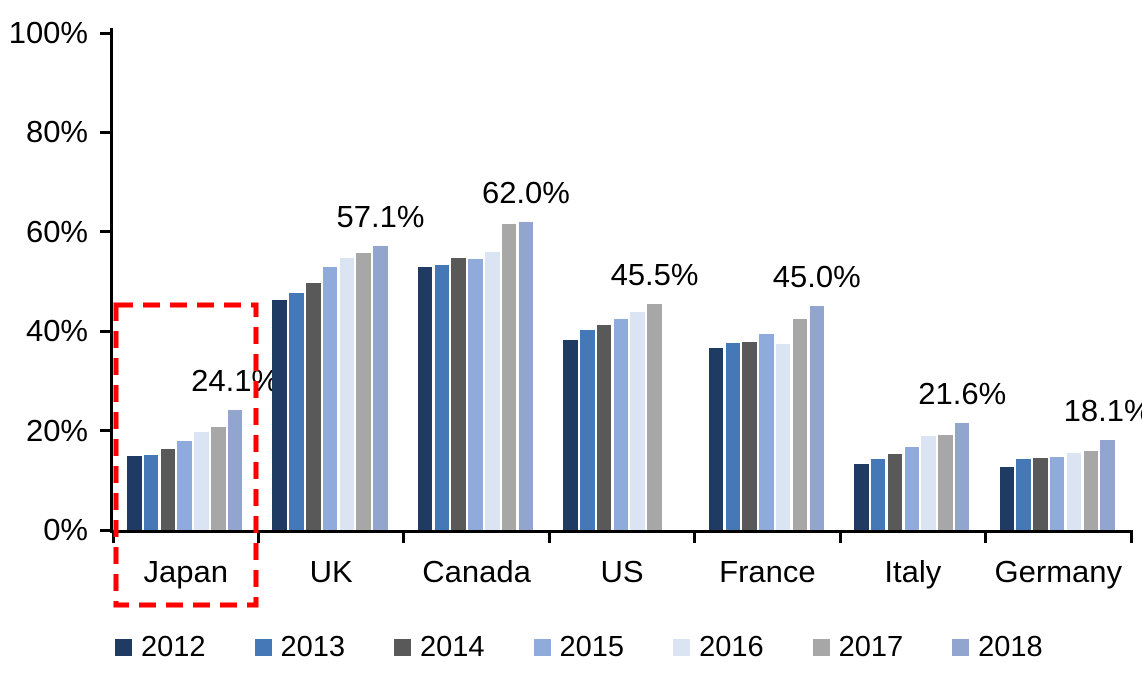 The height and width of the screenshot is (683, 1142). What do you see at coordinates (218, 478) in the screenshot?
I see `bar-japan-2017` at bounding box center [218, 478].